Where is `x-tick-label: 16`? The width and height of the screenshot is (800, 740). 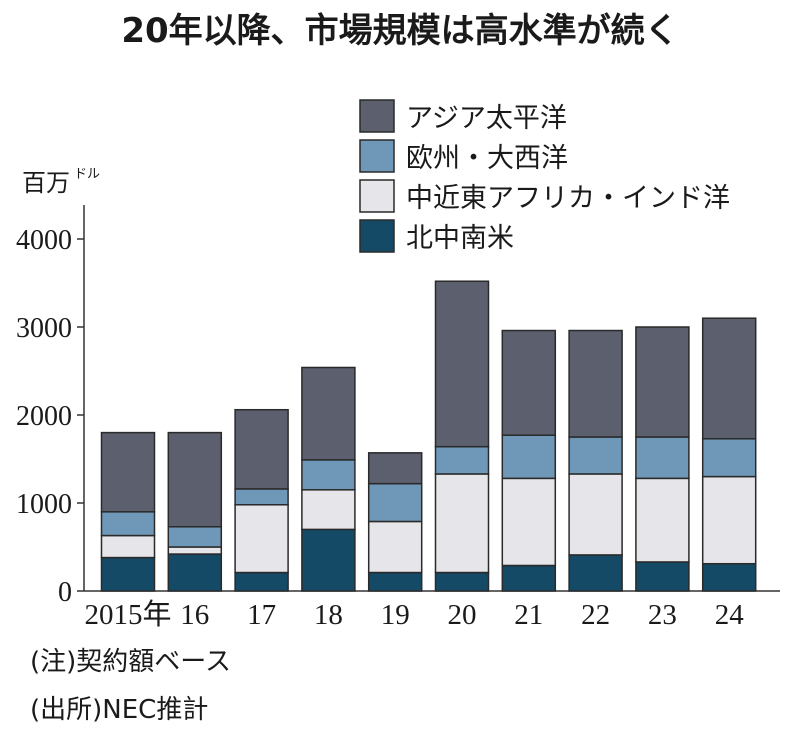 x-tick-label: 16 is located at coordinates (194, 615).